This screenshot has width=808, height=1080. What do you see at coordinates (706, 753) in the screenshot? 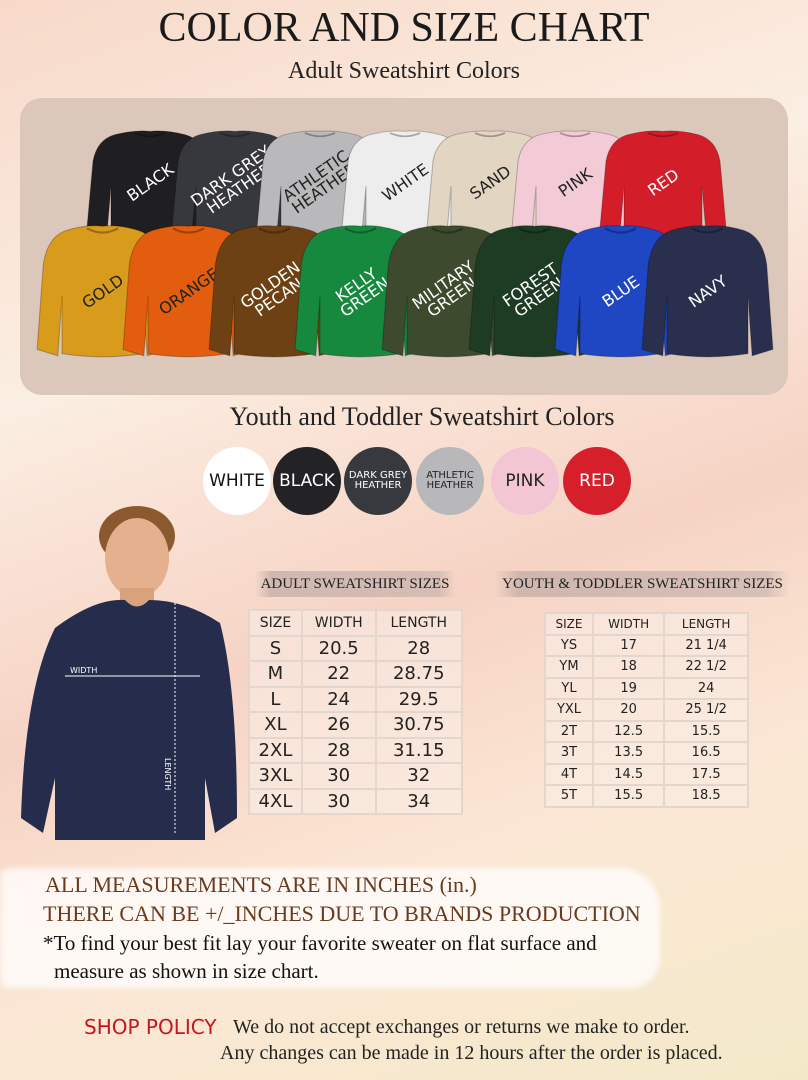
I see `table-cell: 16.5` at bounding box center [706, 753].